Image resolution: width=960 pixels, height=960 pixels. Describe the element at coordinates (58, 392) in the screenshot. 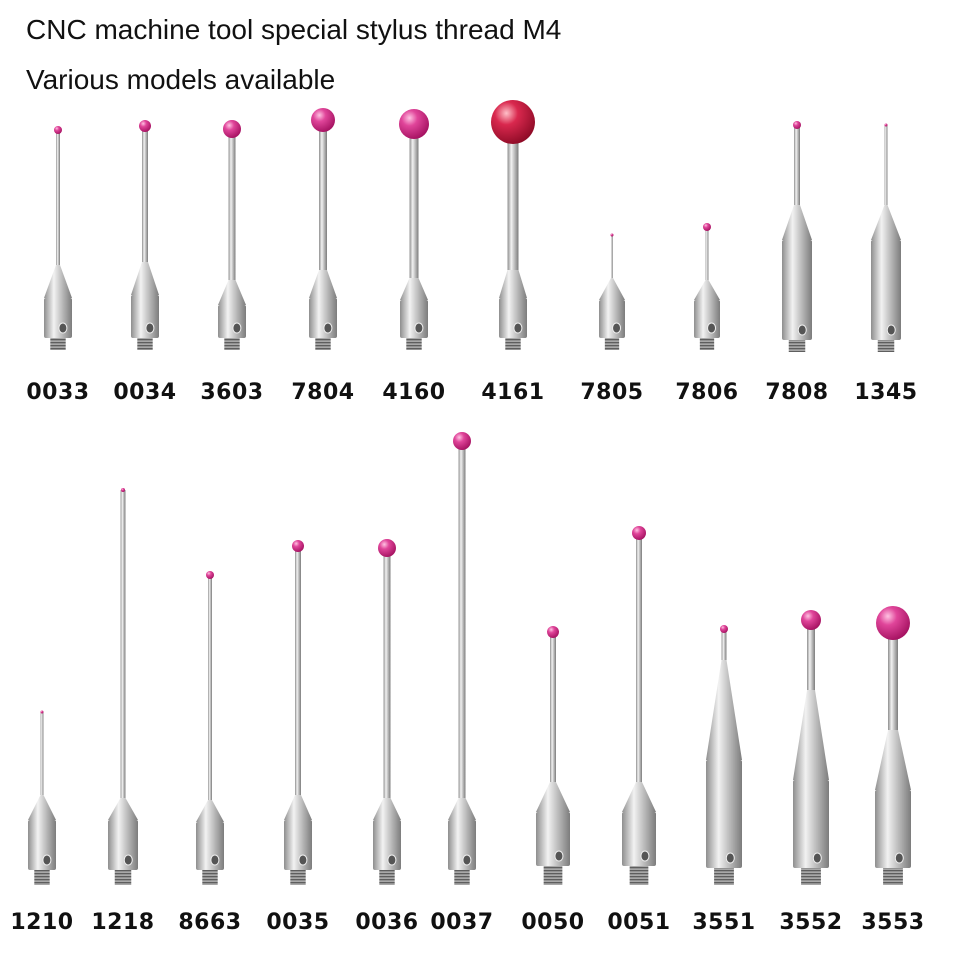

I see `model-label: 0033` at that location.